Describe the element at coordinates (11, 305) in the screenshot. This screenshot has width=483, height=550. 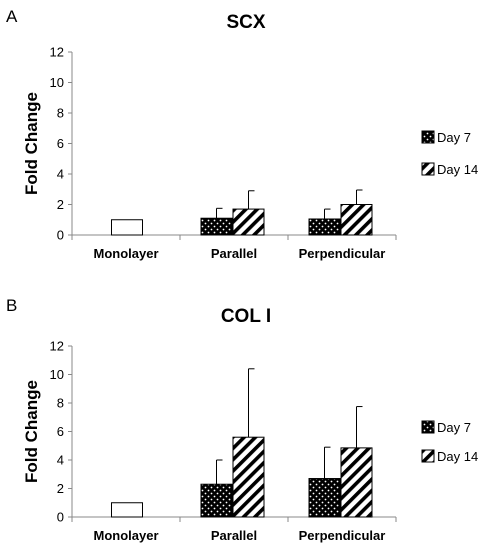
I see `panel-label: B` at that location.